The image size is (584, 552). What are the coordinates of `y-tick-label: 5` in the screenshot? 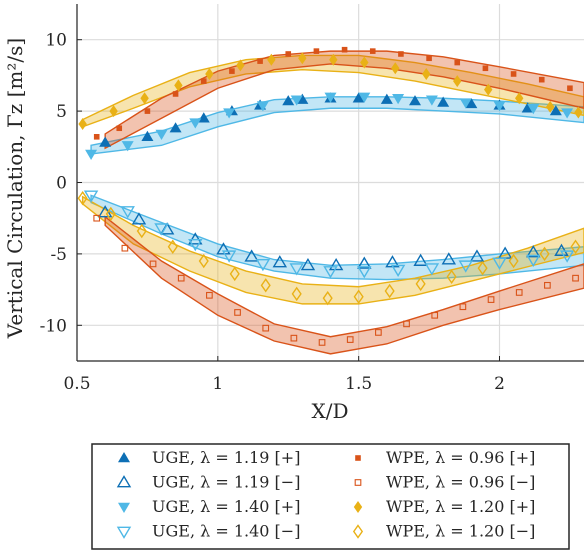 It's located at (61, 112).